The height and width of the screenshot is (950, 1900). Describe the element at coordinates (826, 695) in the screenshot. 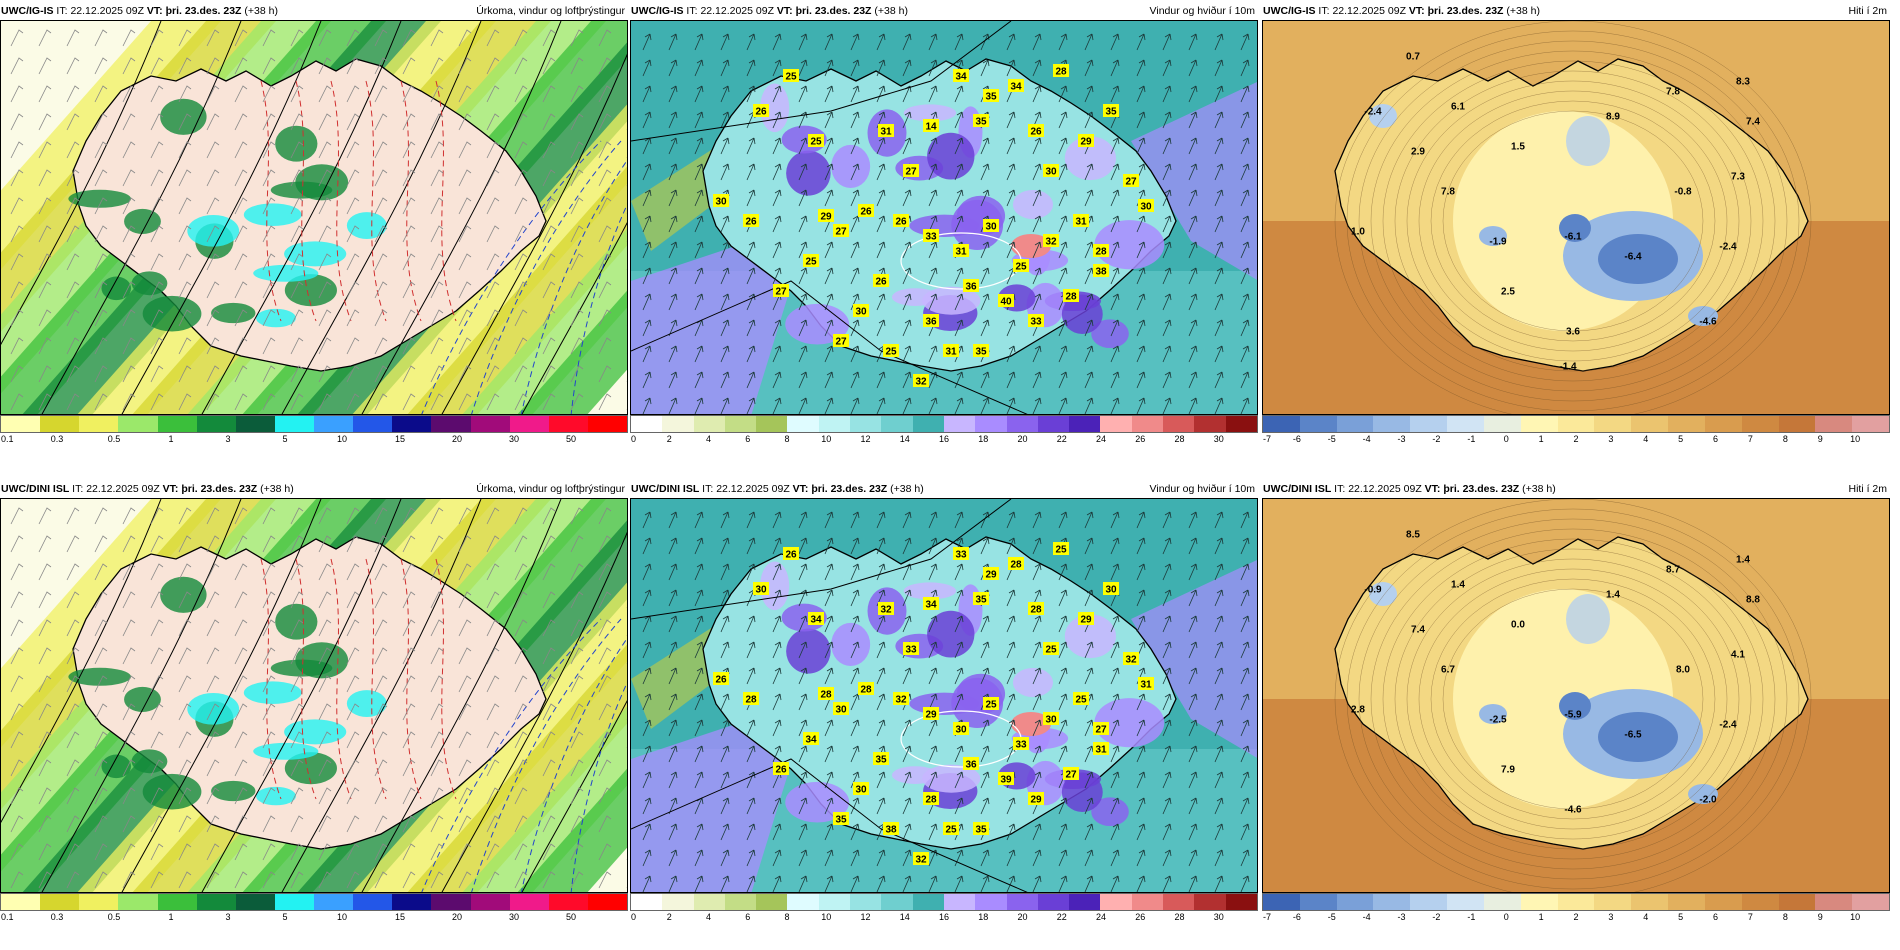

I see `svg-text: 28` at that location.